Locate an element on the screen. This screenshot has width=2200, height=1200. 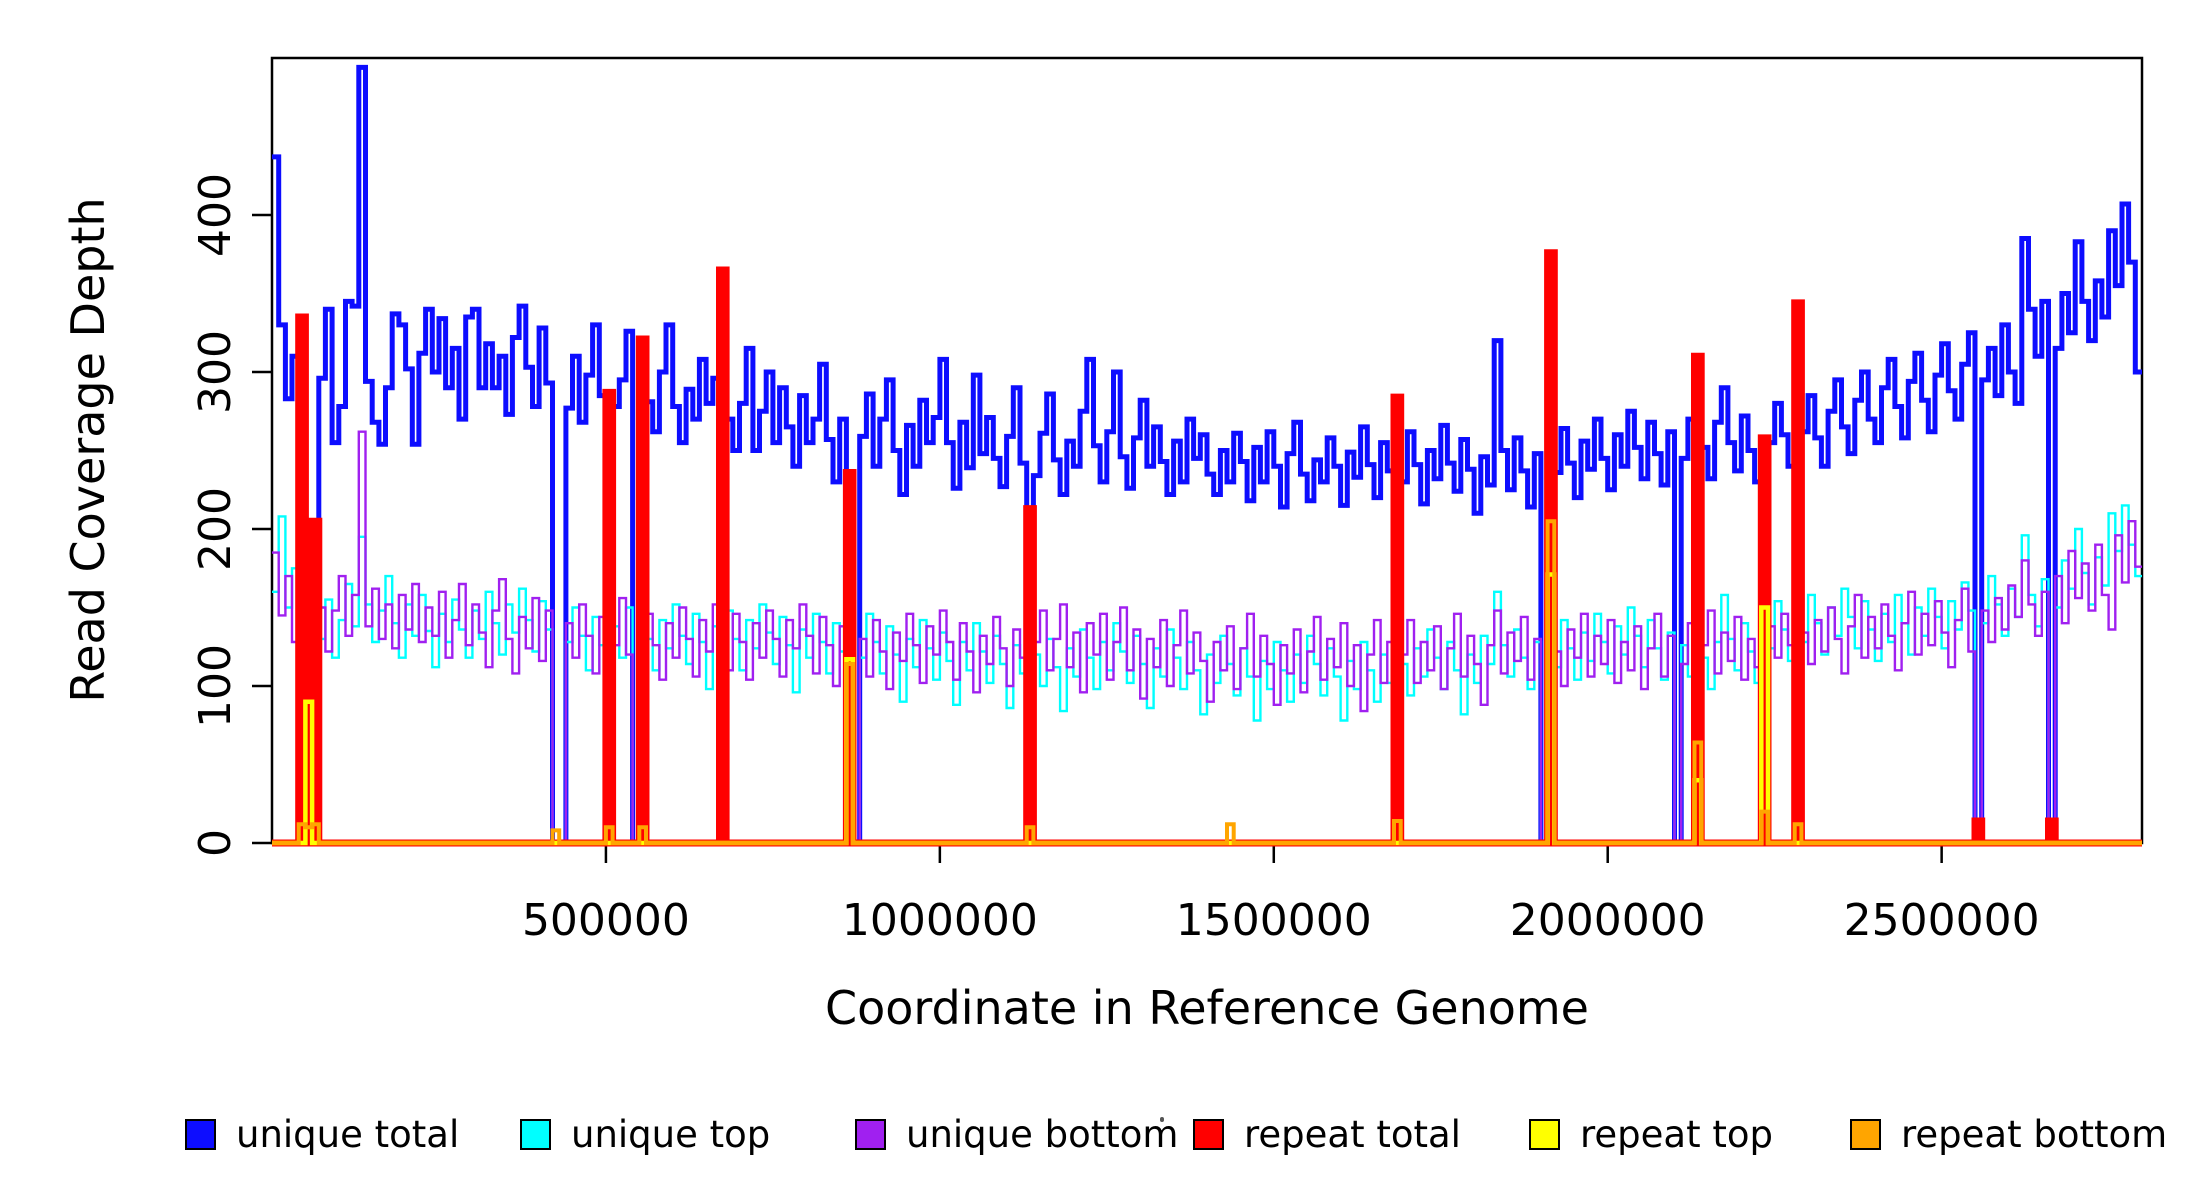
x-tick-label-0: 500000 is located at coordinates (606, 920).